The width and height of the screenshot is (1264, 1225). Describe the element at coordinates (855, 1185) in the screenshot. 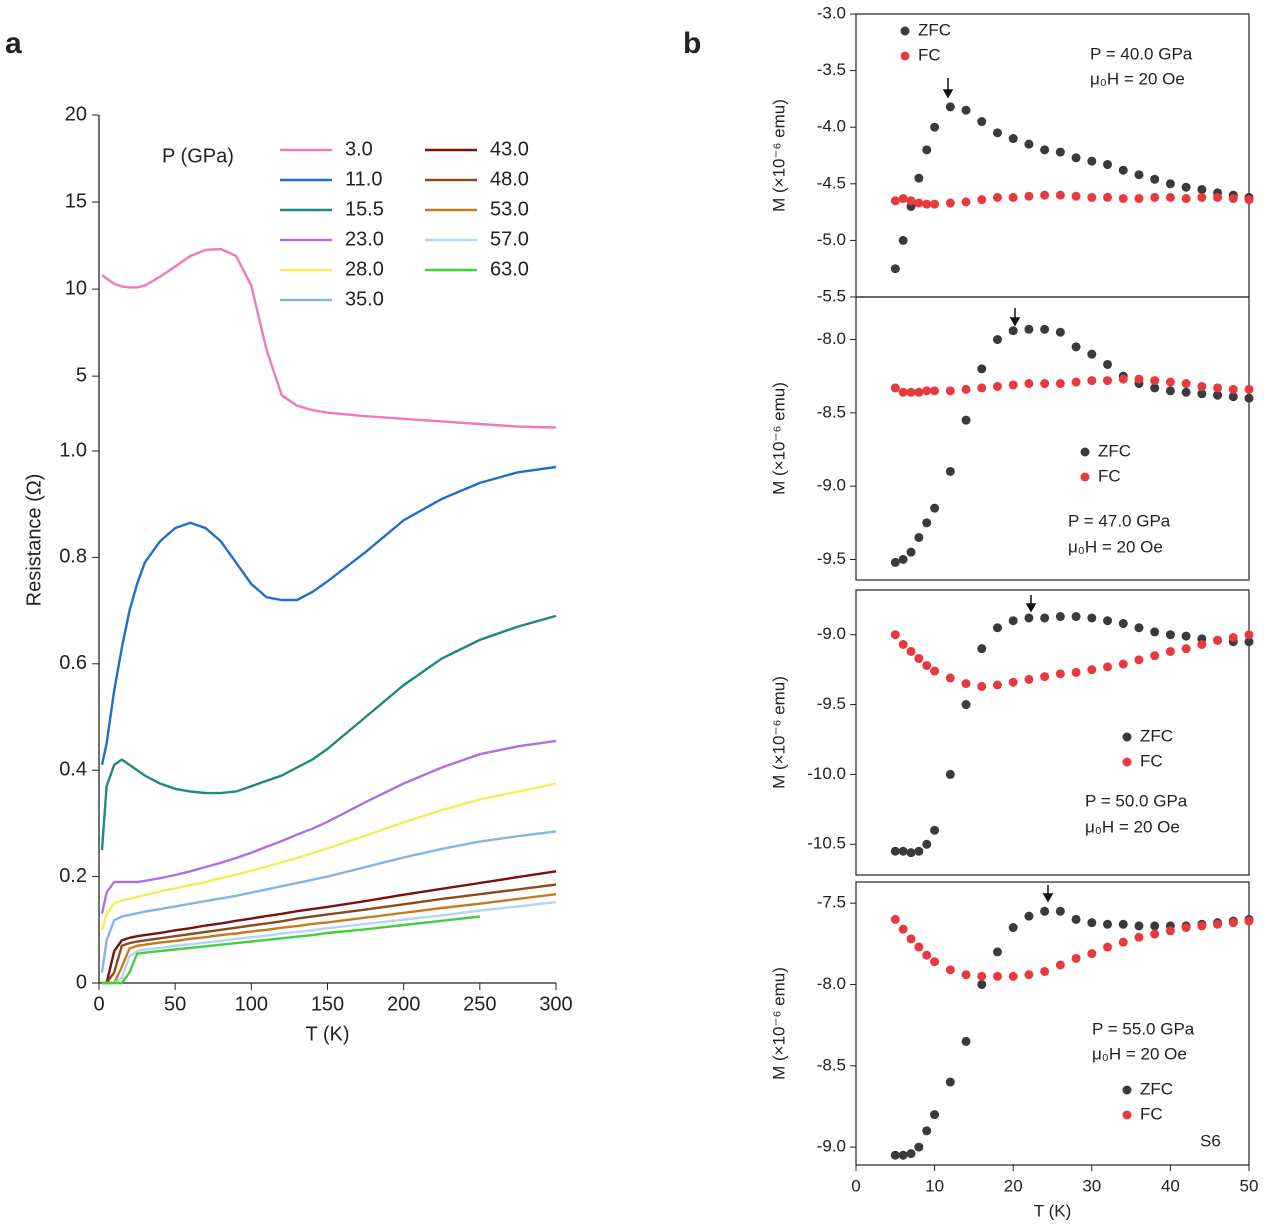

I see `x-tick-label: 0` at that location.